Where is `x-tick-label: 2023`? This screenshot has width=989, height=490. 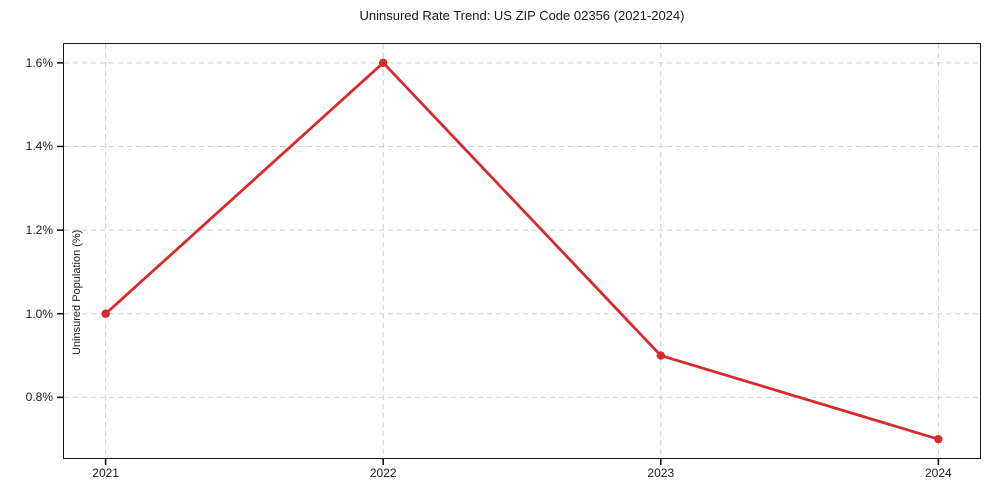
x-tick-label: 2023 is located at coordinates (661, 473).